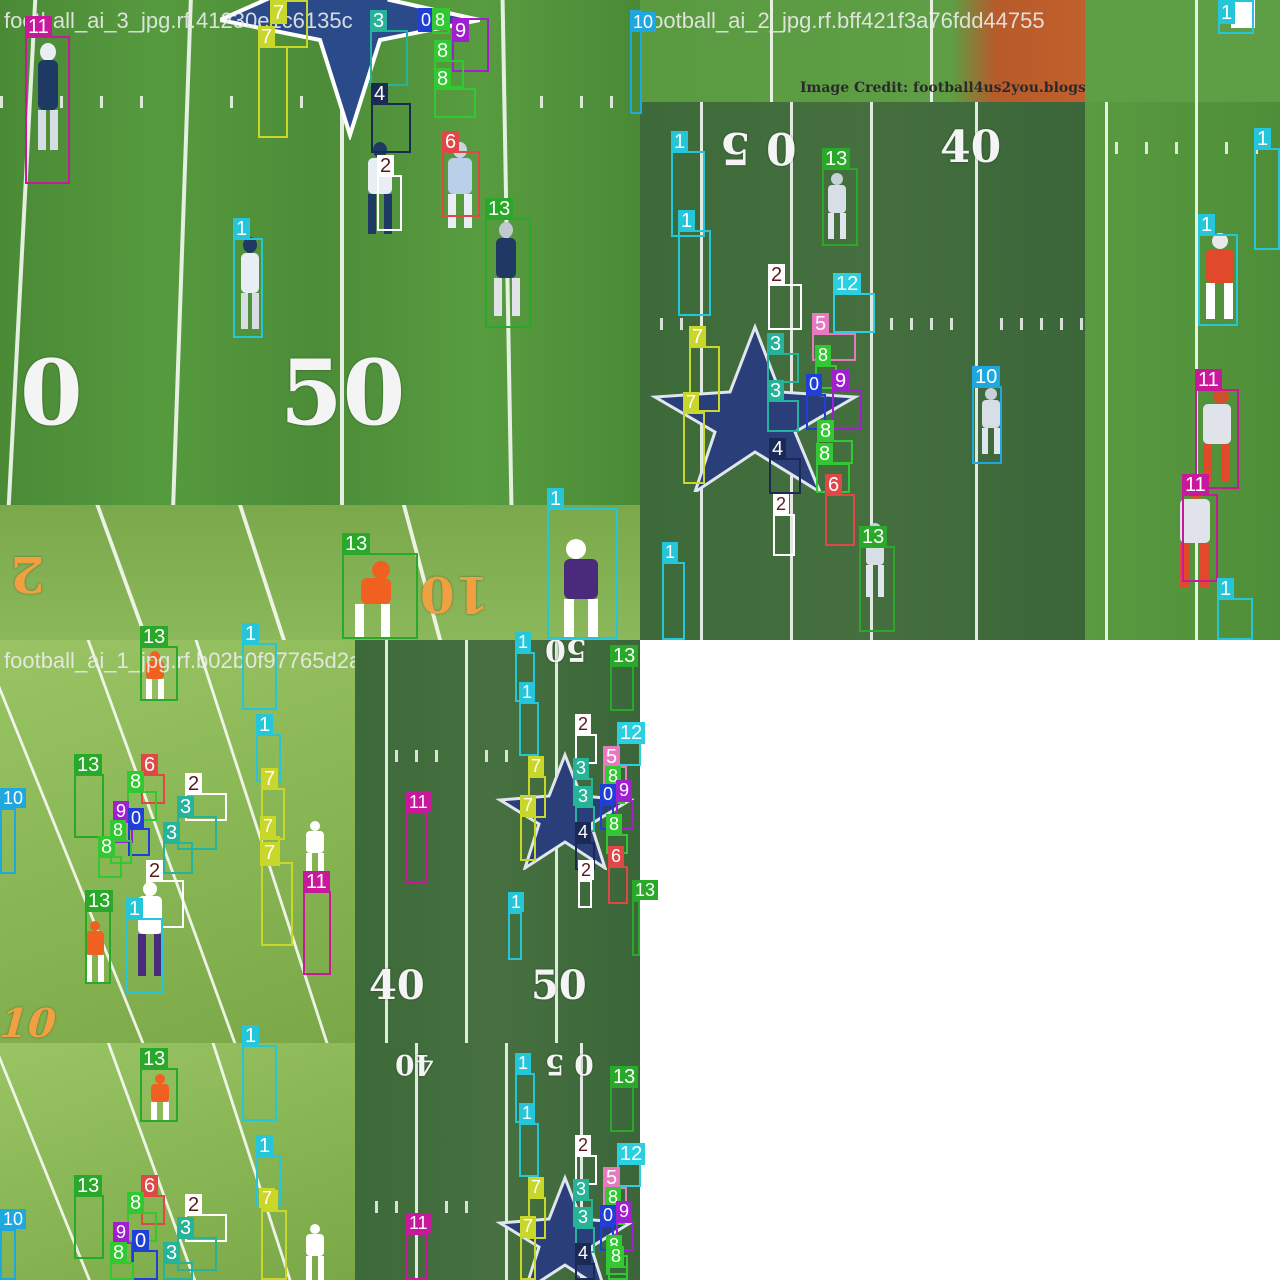 This screenshot has width=1280, height=1280. I want to click on detection-label: 11, so click(418, 1223).